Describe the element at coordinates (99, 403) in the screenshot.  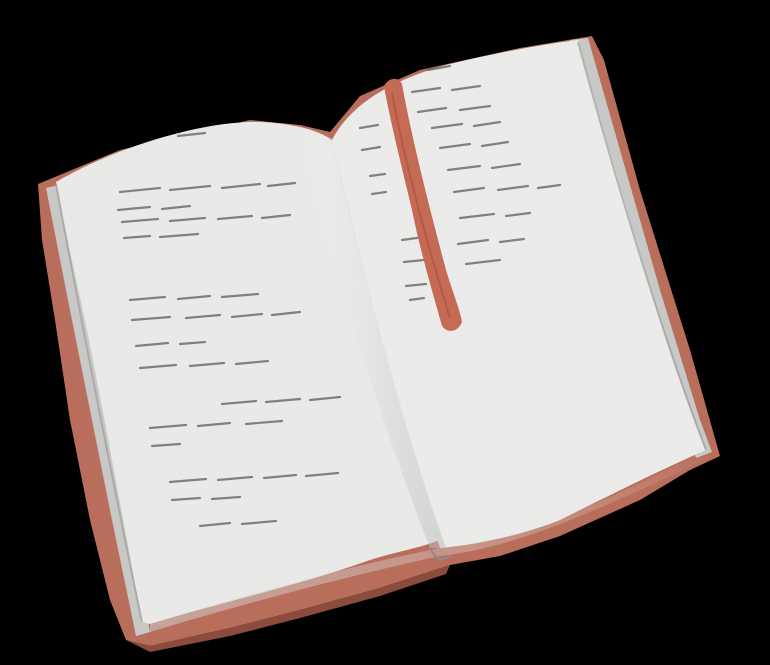
I see `left-page-edge-line` at that location.